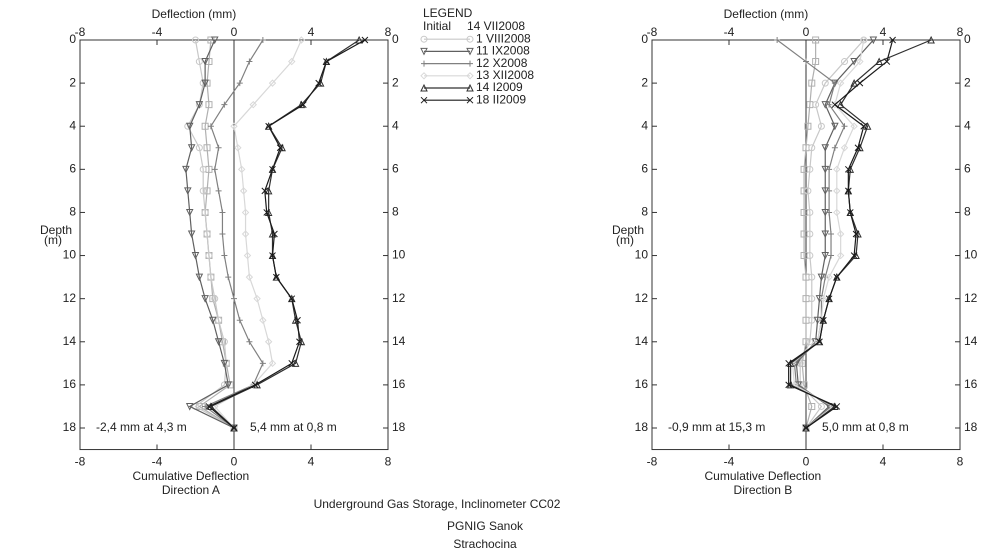  I want to click on legend-label: 14 VII2008, so click(496, 26).